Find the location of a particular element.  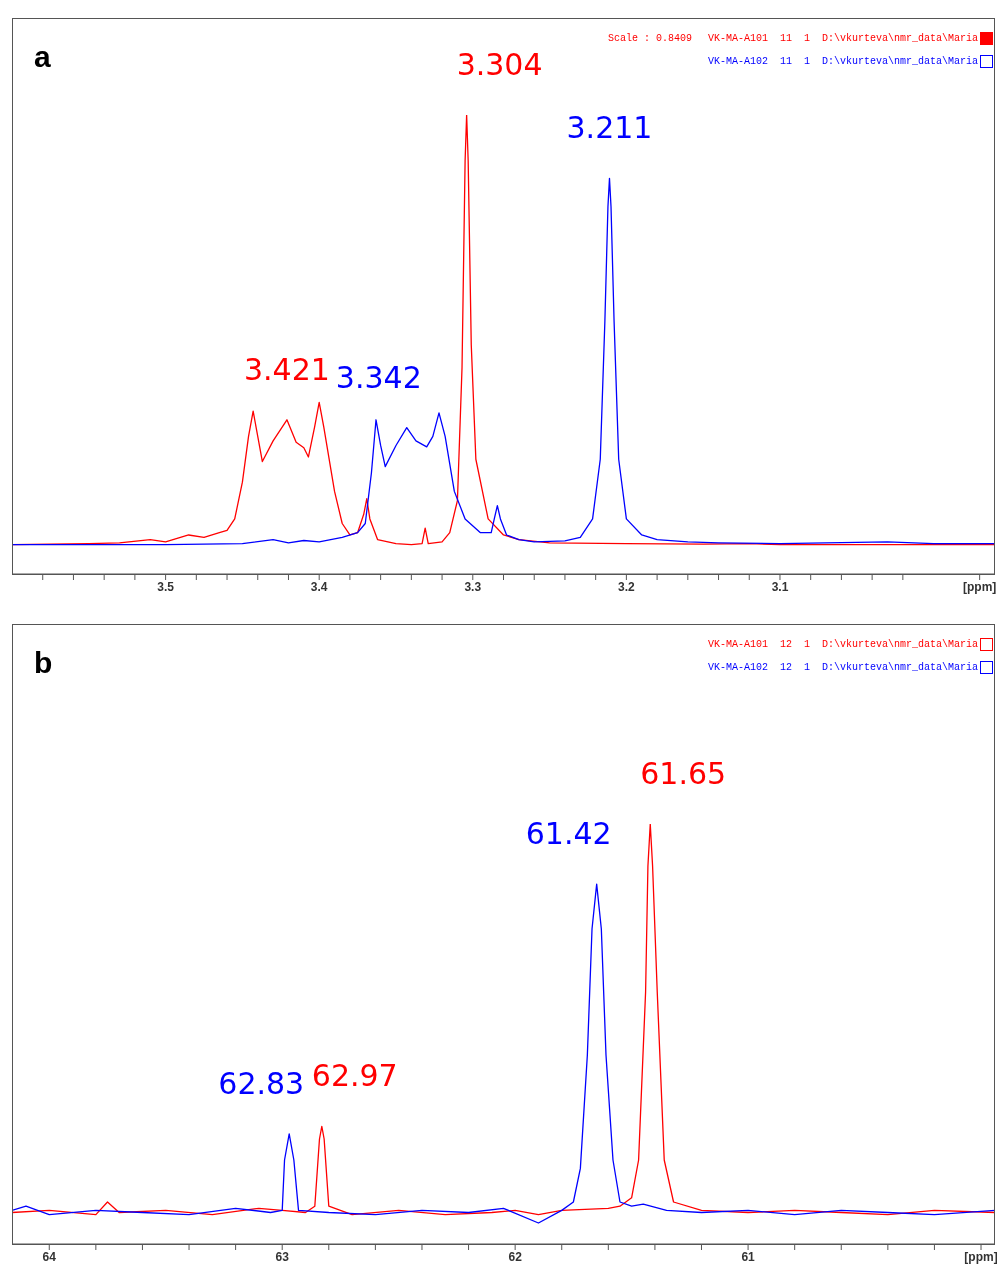

annotation: 3.304 is located at coordinates (499, 64).